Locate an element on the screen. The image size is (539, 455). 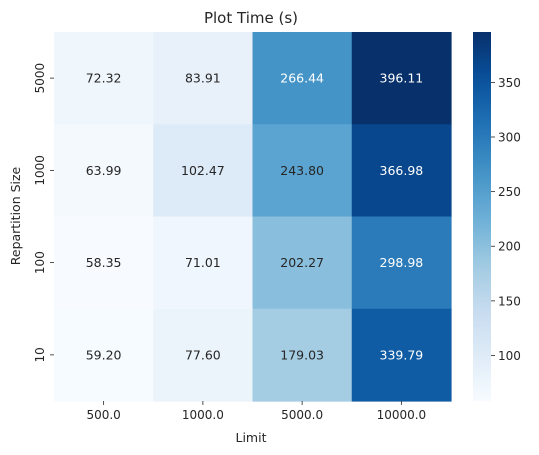
cell-value-label: 243.80 is located at coordinates (302, 170).